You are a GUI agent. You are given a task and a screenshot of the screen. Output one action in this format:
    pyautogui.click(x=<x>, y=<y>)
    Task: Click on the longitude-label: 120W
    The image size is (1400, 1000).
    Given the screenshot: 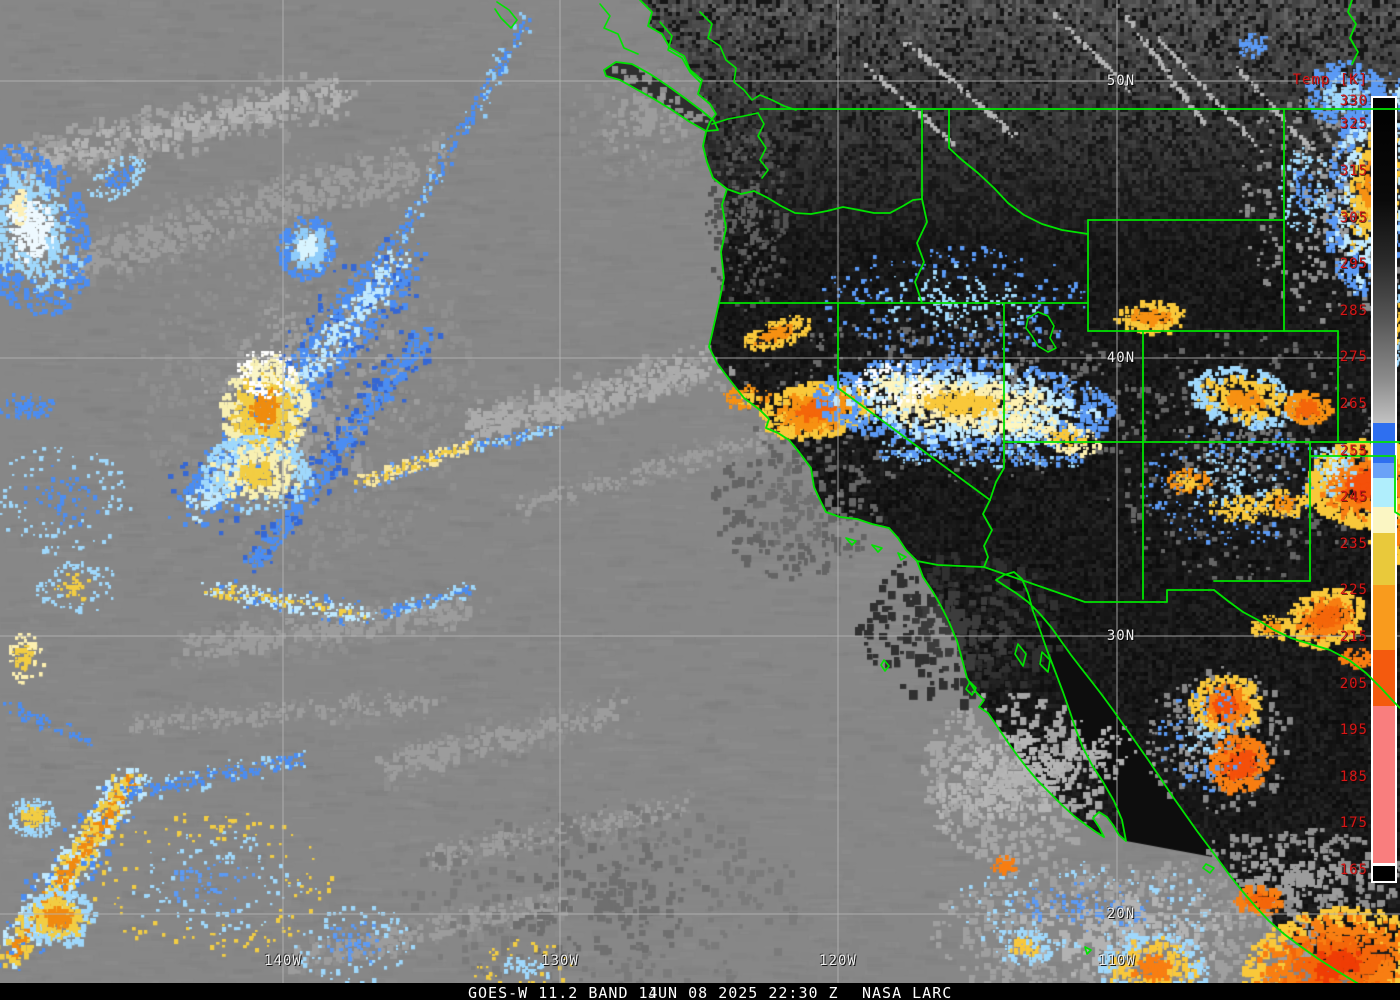 What is the action you would take?
    pyautogui.click(x=838, y=961)
    